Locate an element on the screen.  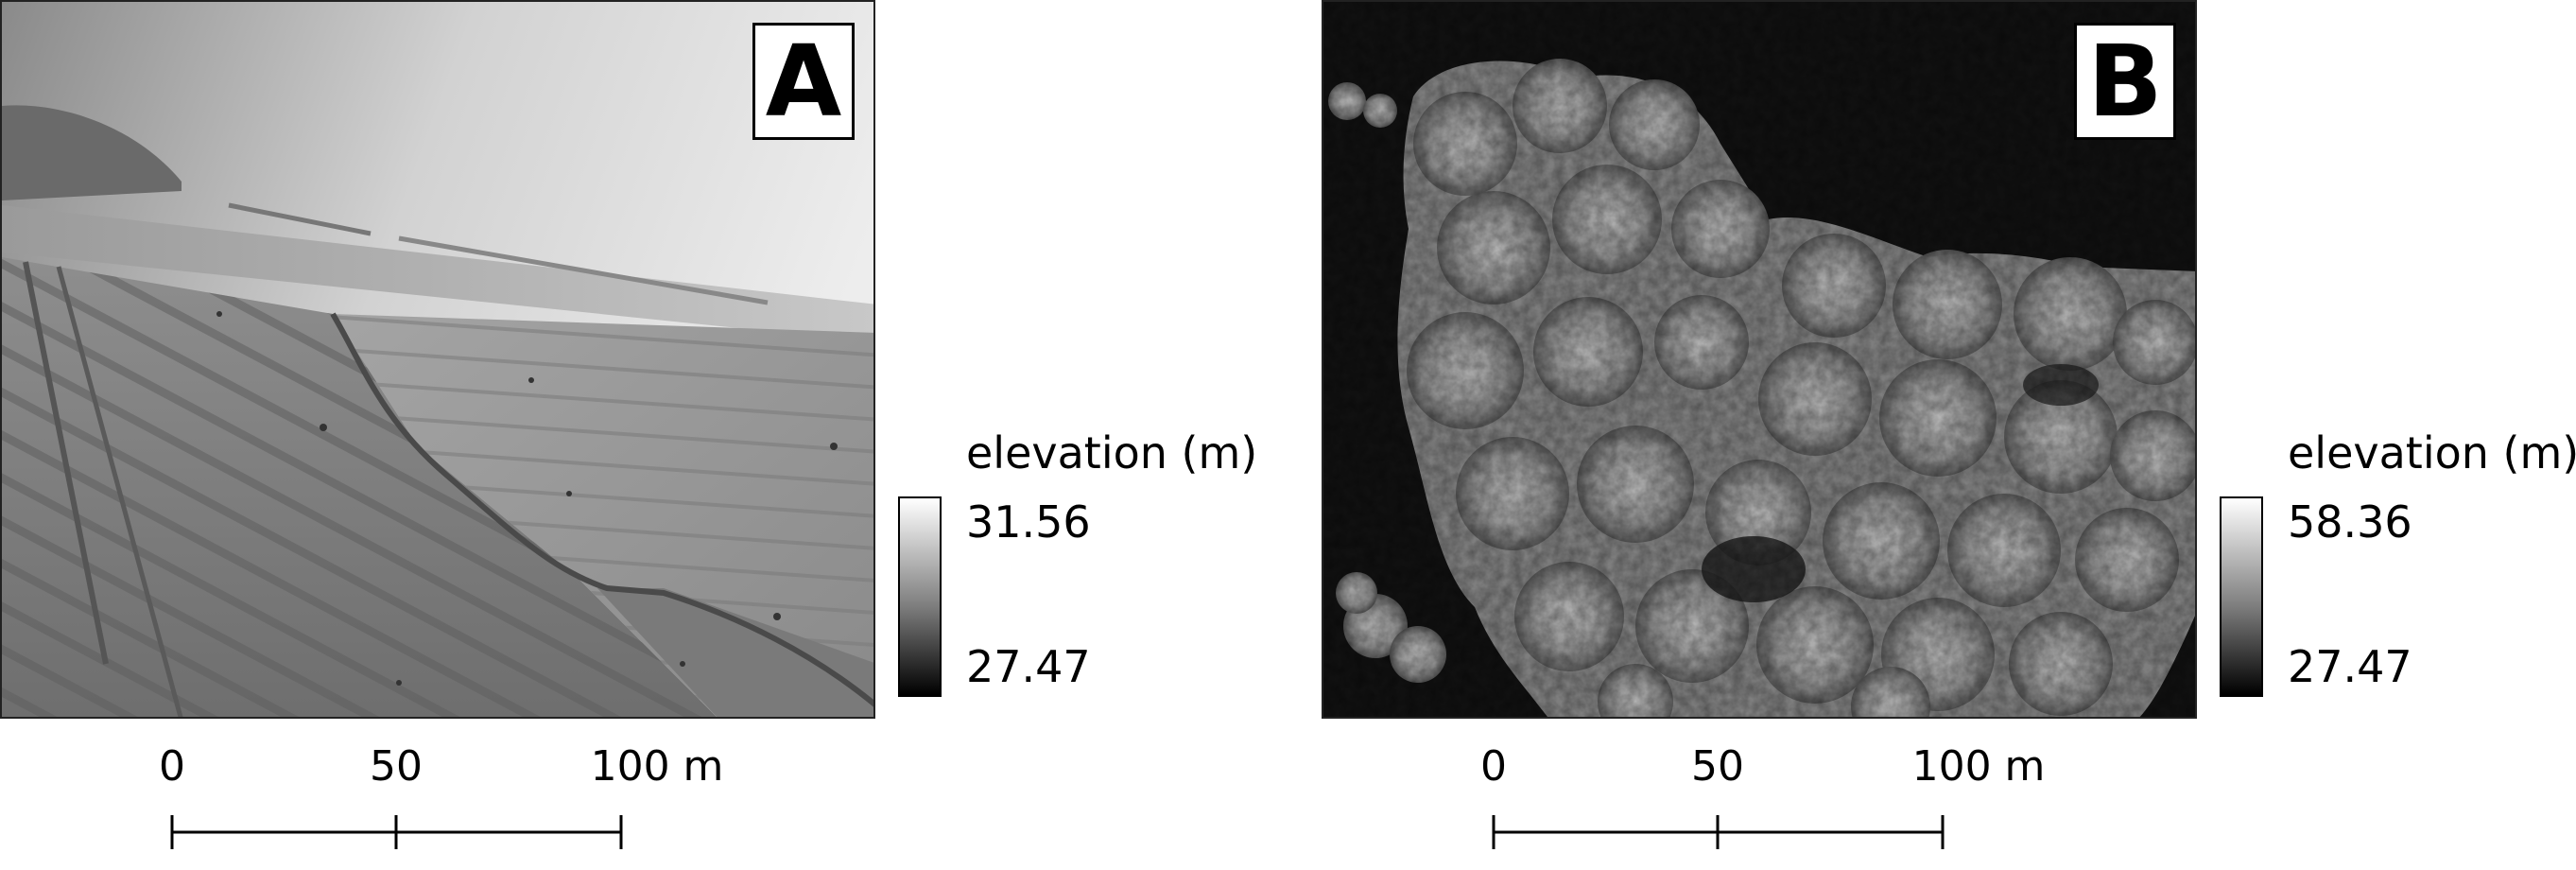
legend-max-value: 31.56 is located at coordinates (1028, 522).